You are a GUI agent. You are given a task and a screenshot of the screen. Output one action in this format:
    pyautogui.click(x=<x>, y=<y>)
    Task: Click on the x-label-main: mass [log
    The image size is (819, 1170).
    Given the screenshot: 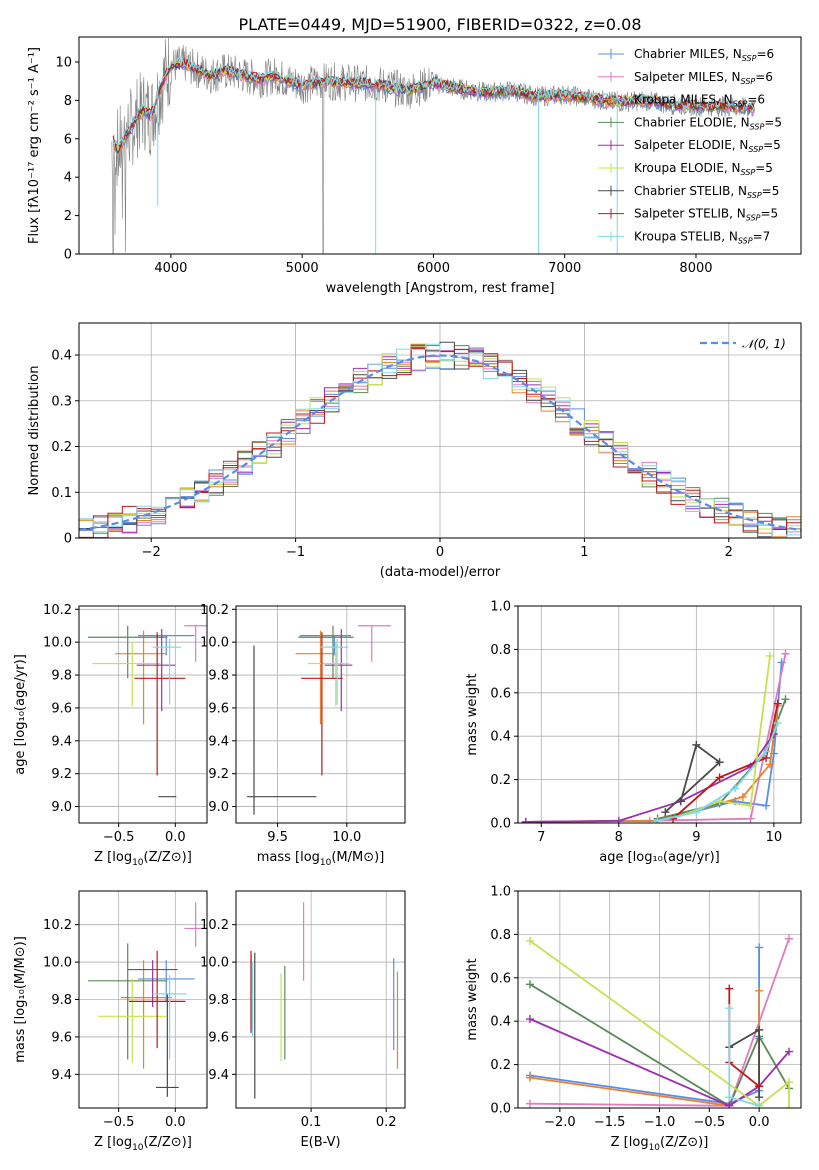 What is the action you would take?
    pyautogui.click(x=288, y=857)
    